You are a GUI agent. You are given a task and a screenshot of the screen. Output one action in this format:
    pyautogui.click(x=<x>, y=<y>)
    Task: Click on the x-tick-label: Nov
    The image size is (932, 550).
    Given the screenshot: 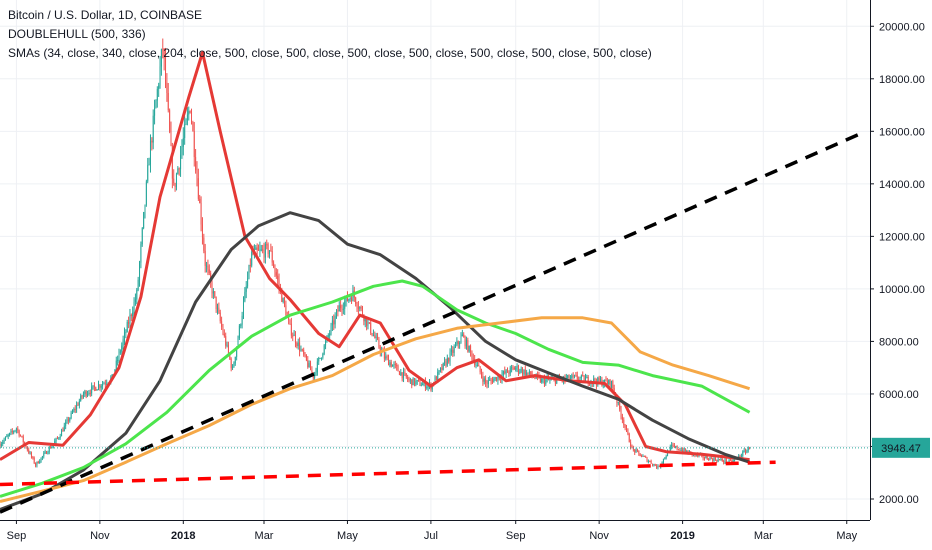 What is the action you would take?
    pyautogui.click(x=599, y=536)
    